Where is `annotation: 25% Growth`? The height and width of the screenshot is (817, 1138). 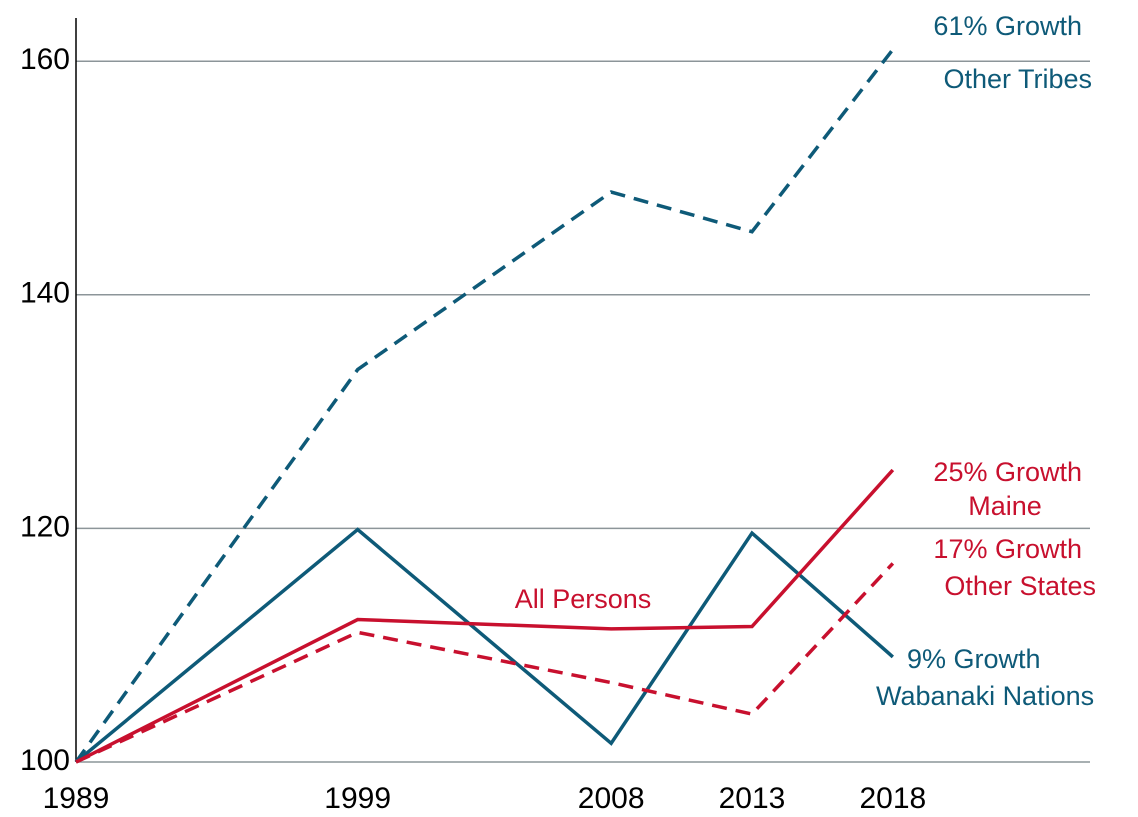 annotation: 25% Growth is located at coordinates (1007, 472).